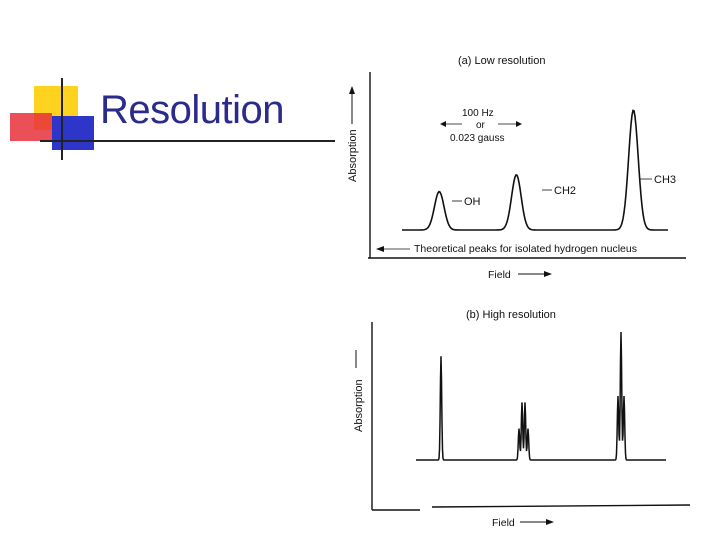 The width and height of the screenshot is (720, 540). I want to click on slide-title: Resolution, so click(192, 110).